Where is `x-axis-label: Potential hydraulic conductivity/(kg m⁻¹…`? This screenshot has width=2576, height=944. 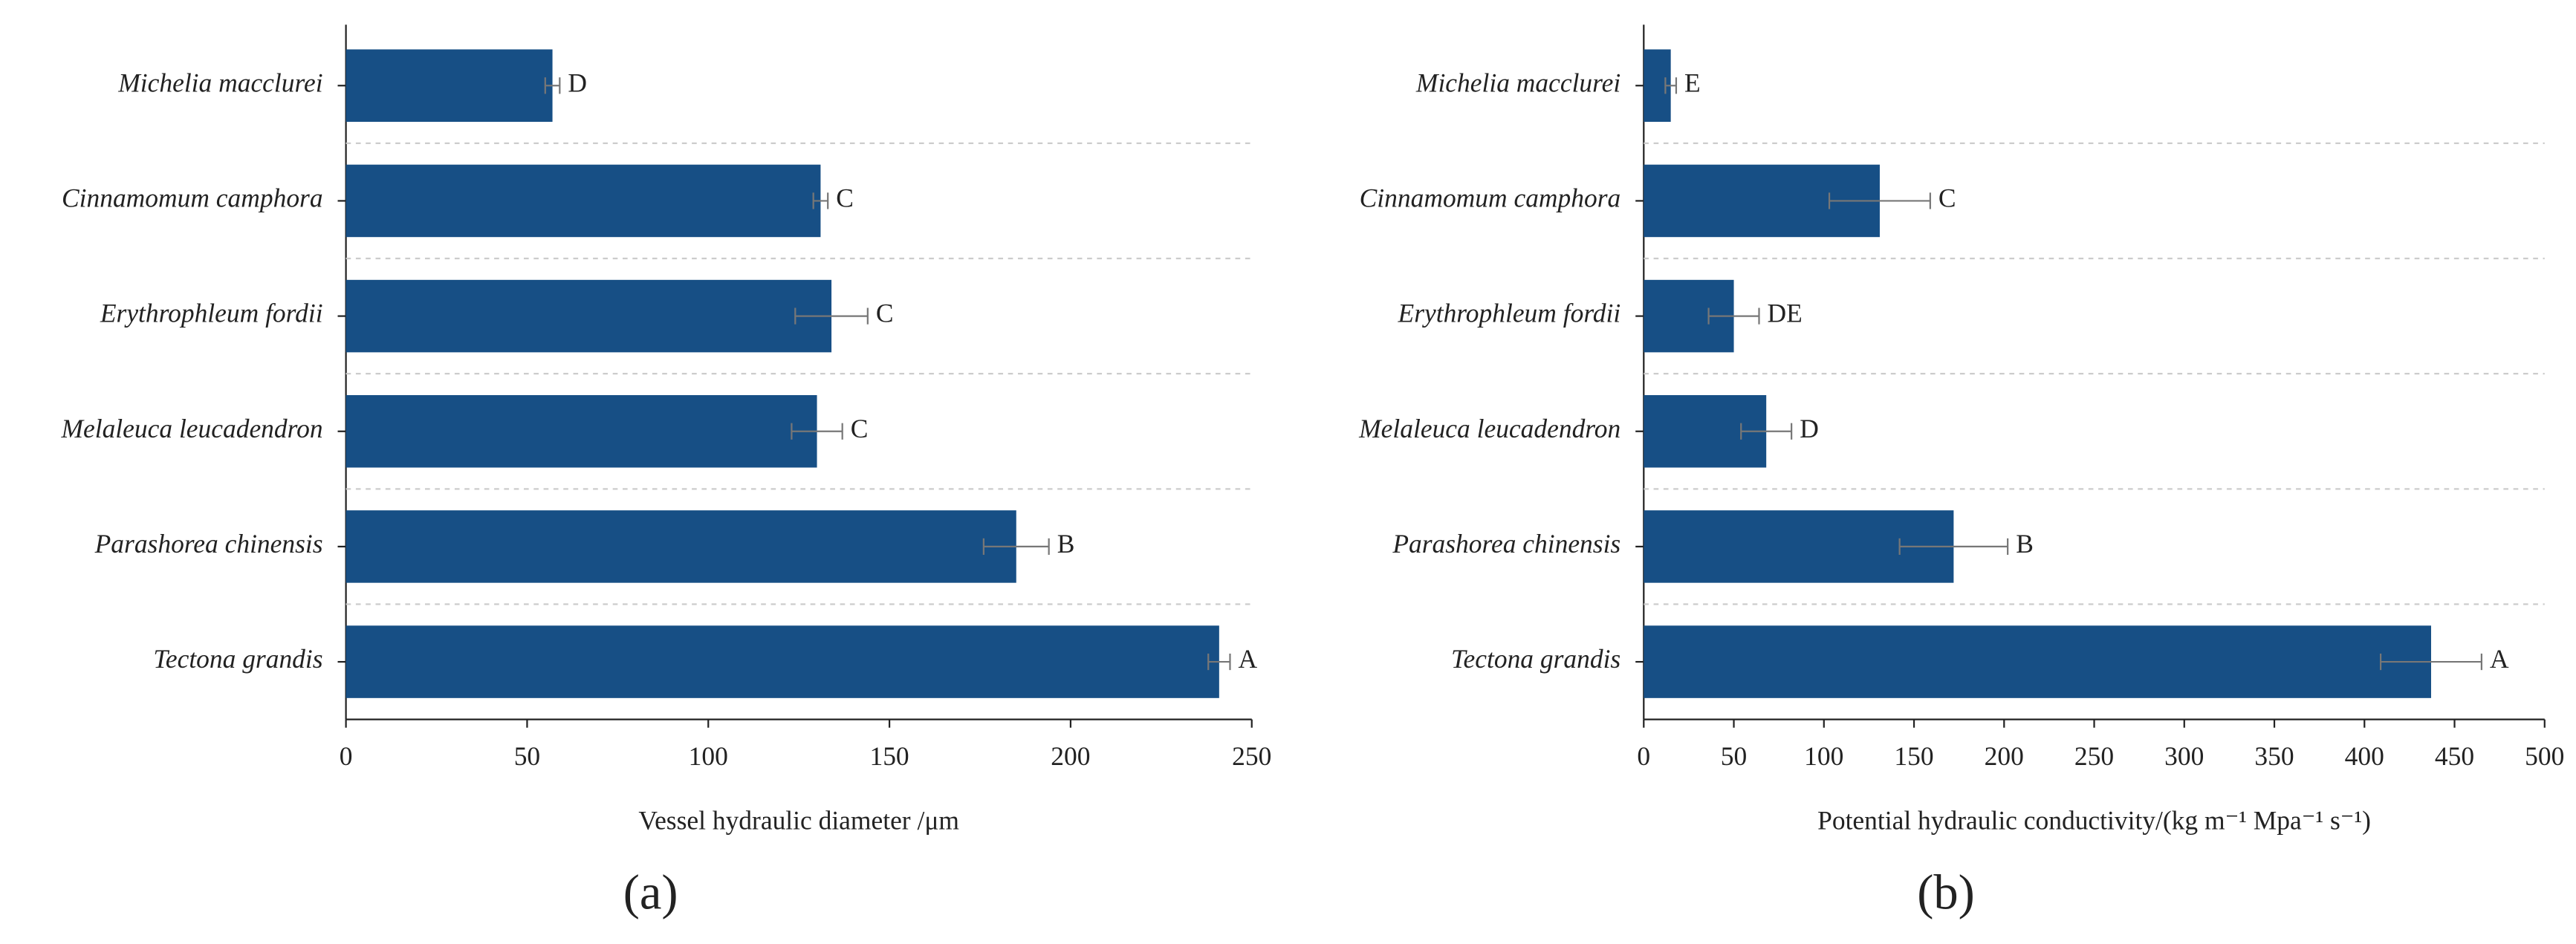
x-axis-label: Potential hydraulic conductivity/(kg m⁻¹… is located at coordinates (2094, 820).